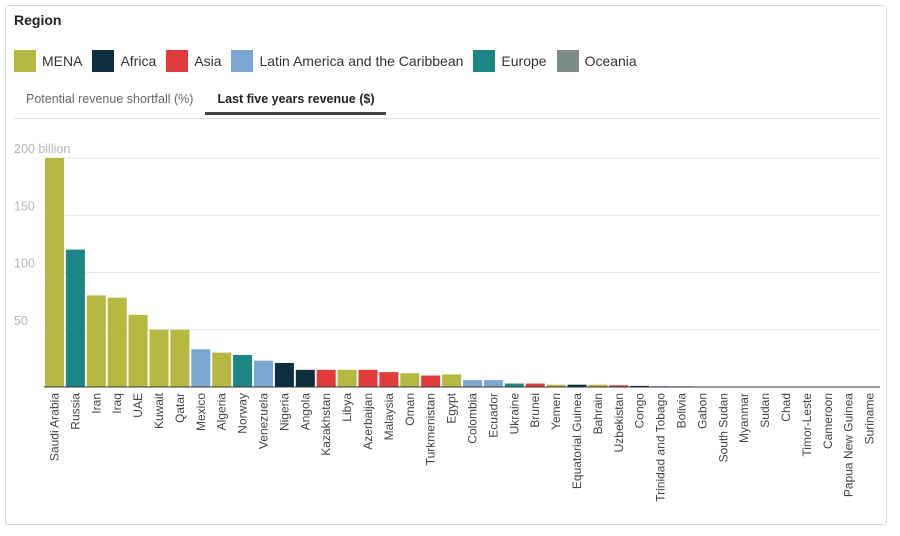  What do you see at coordinates (284, 412) in the screenshot?
I see `x-tick-label: Nigeria` at bounding box center [284, 412].